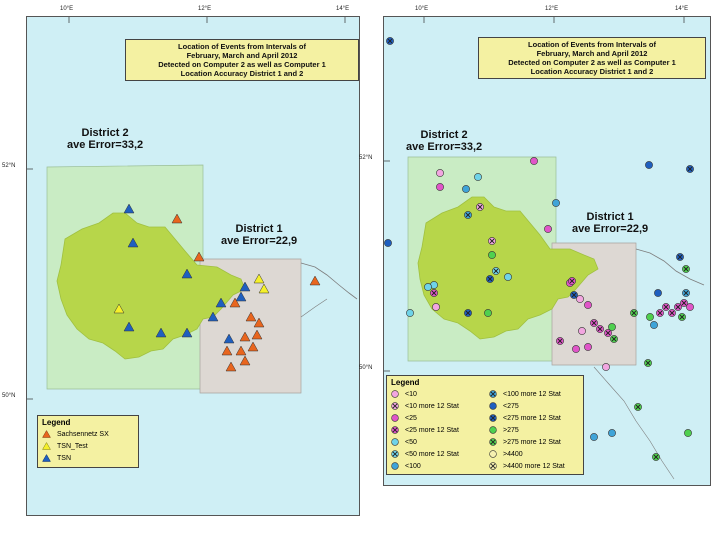 The width and height of the screenshot is (720, 540). Describe the element at coordinates (217, 287) in the screenshot. I see `left-event-markers` at that location.